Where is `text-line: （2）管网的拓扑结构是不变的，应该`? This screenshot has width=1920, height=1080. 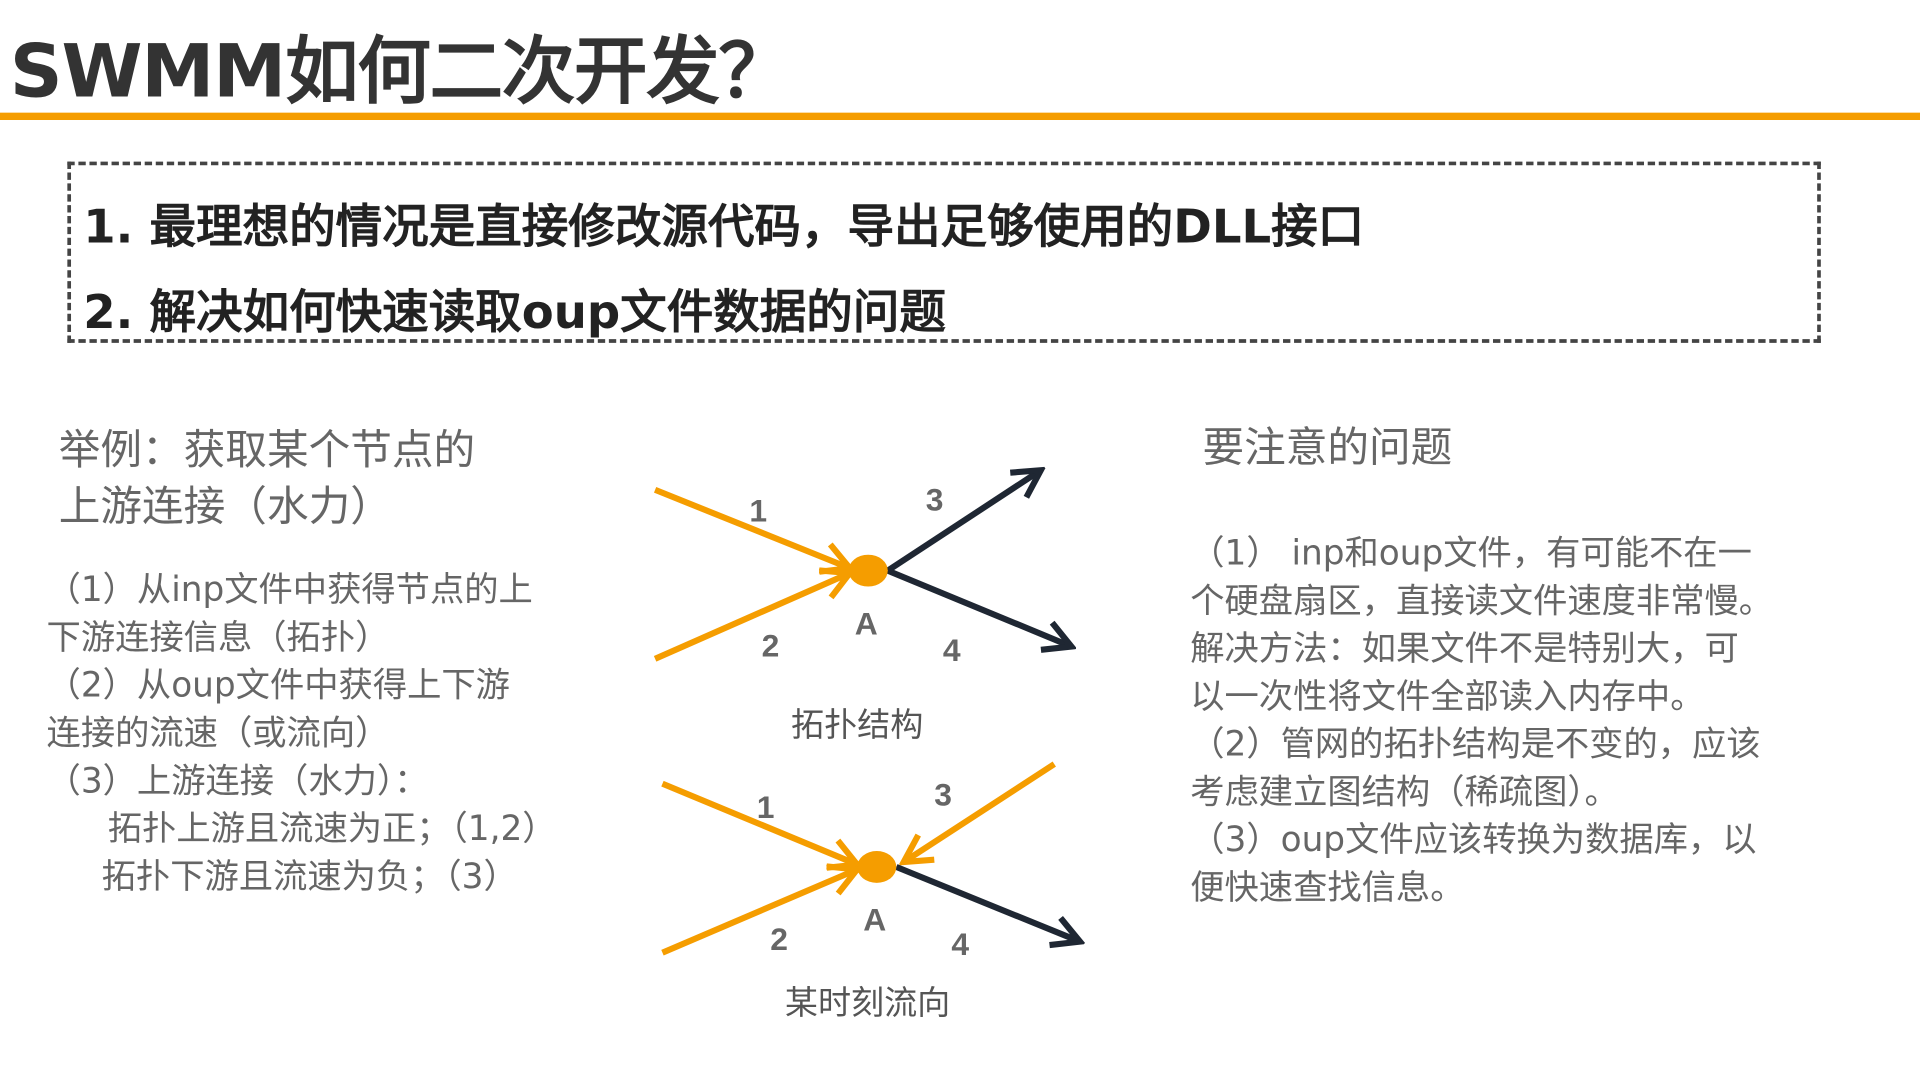 text-line: （2）管网的拓扑结构是不变的，应该 is located at coordinates (1475, 744).